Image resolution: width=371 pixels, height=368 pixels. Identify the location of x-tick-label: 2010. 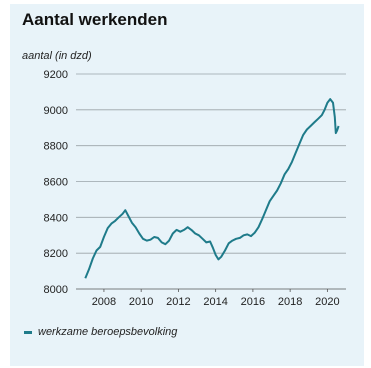
(141, 302).